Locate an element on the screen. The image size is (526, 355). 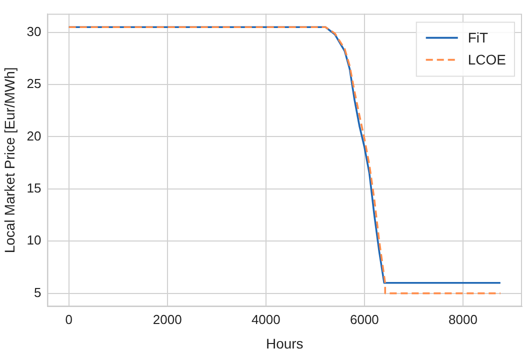
y-axis-title: Local Market Price [Eur/MWh] is located at coordinates (9, 160).